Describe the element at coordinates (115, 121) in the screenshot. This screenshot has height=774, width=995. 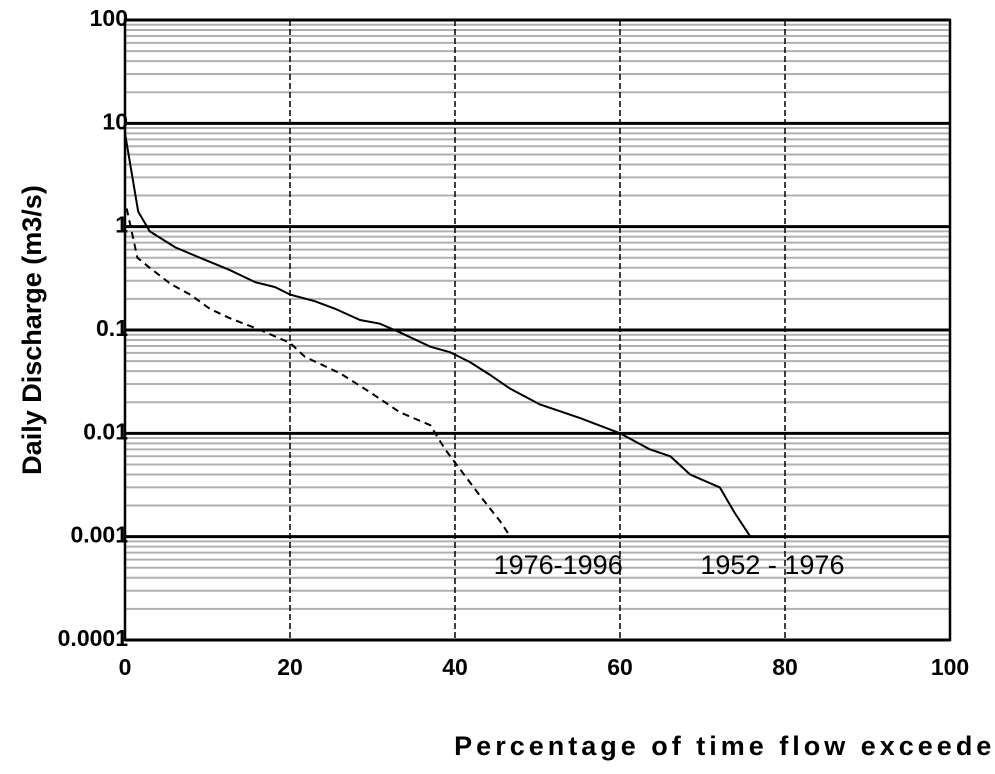
I see `y-tick-label: 10` at that location.